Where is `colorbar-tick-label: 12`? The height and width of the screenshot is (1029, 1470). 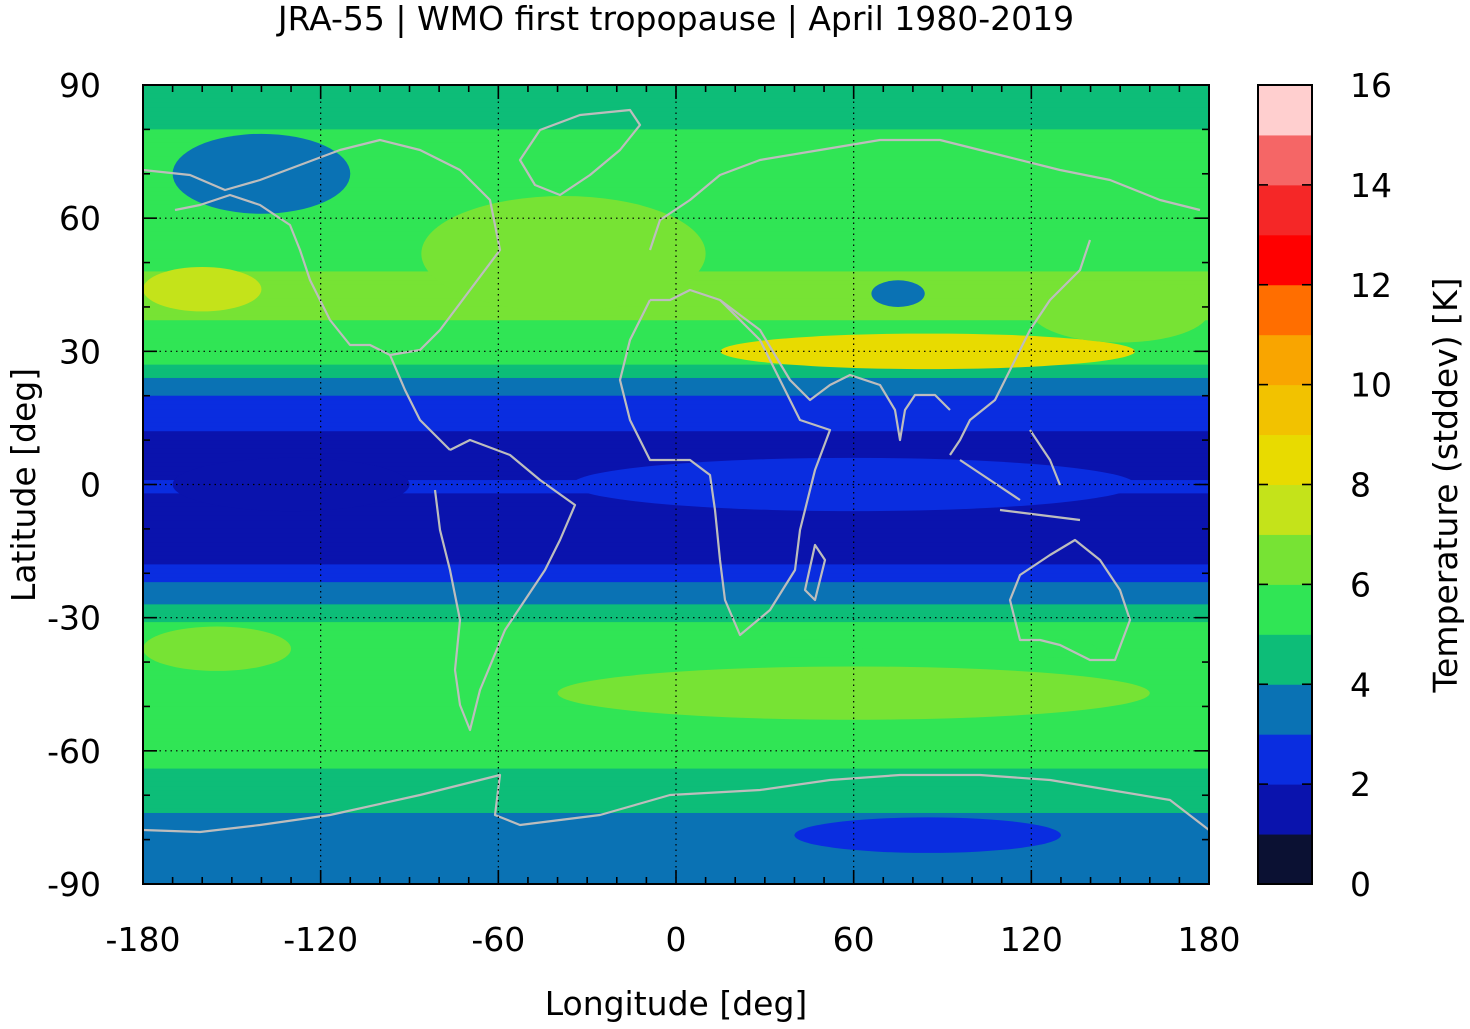
colorbar-tick-label: 12 is located at coordinates (1371, 285).